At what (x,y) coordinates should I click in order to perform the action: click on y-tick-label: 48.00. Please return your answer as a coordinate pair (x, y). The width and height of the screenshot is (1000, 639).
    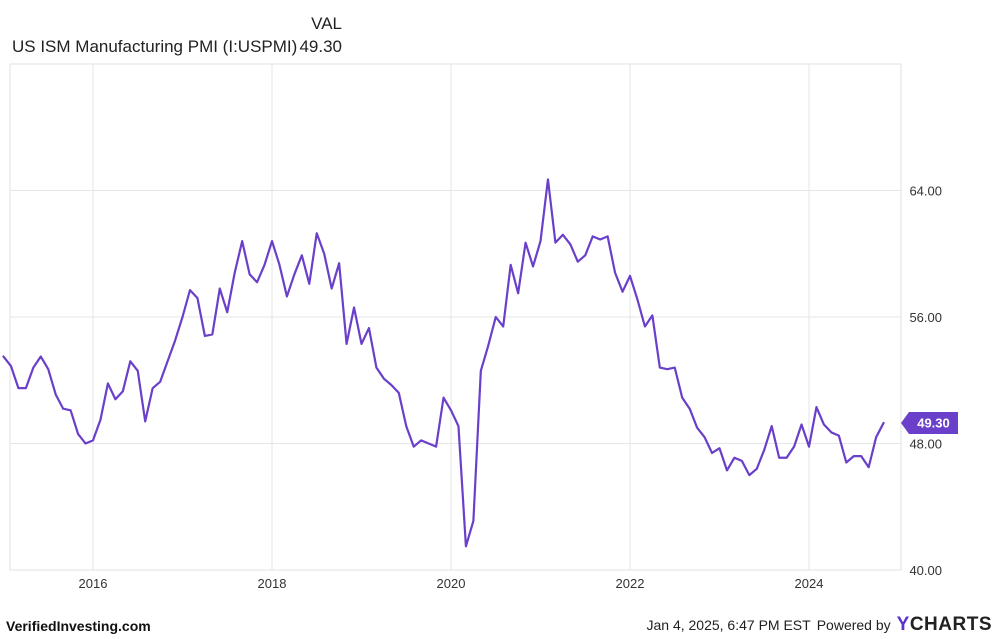
    Looking at the image, I should click on (925, 444).